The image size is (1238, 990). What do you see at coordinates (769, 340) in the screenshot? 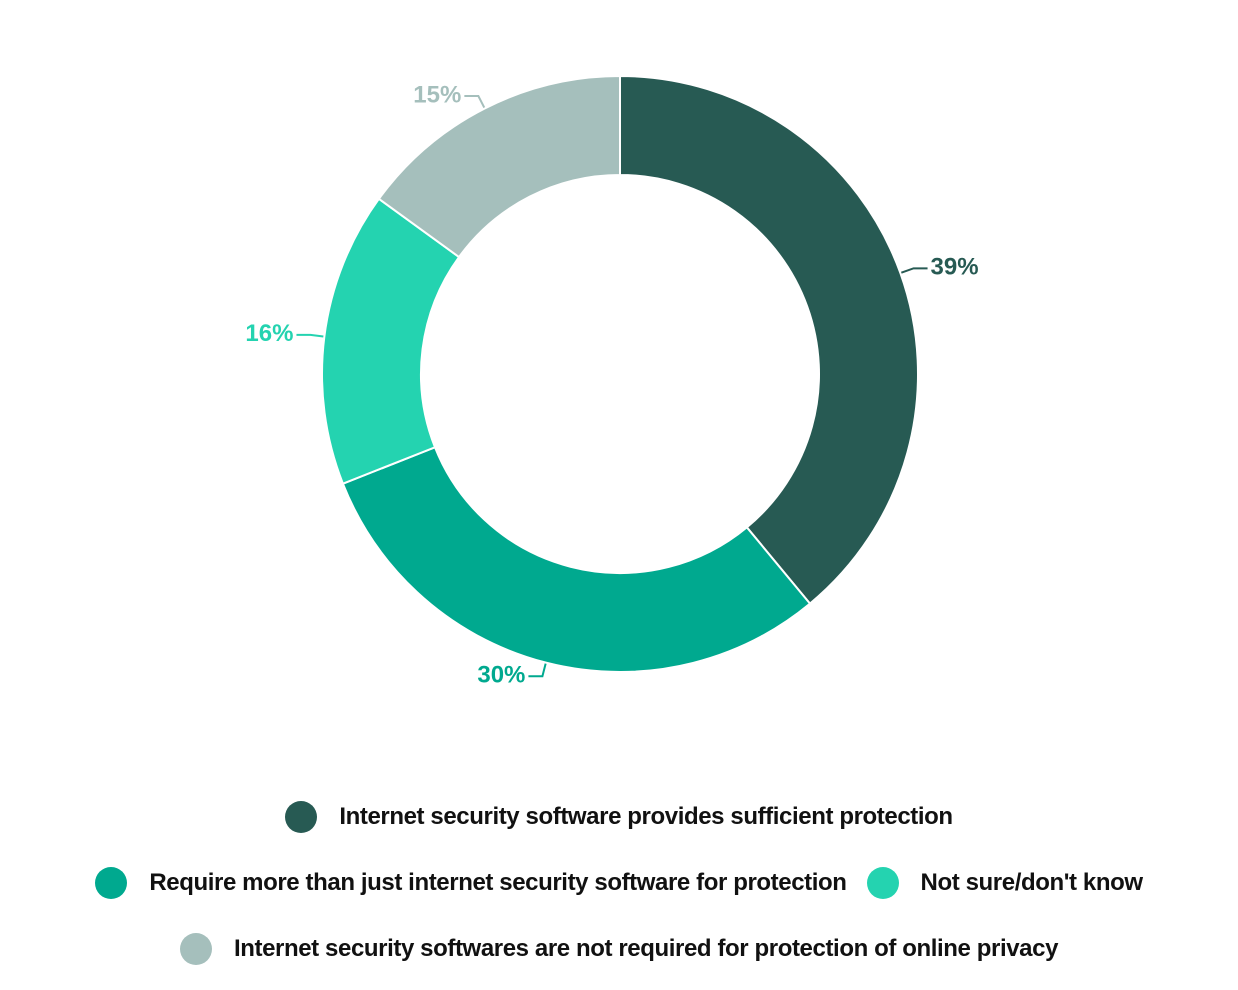
I see `donut-slice-sufficient-protection` at bounding box center [769, 340].